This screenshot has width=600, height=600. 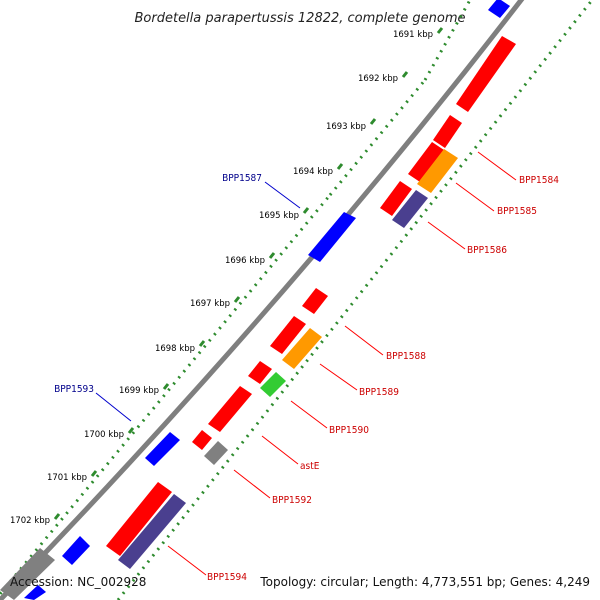 What do you see at coordinates (216, 453) in the screenshot?
I see `gene-feature-bpp1592` at bounding box center [216, 453].